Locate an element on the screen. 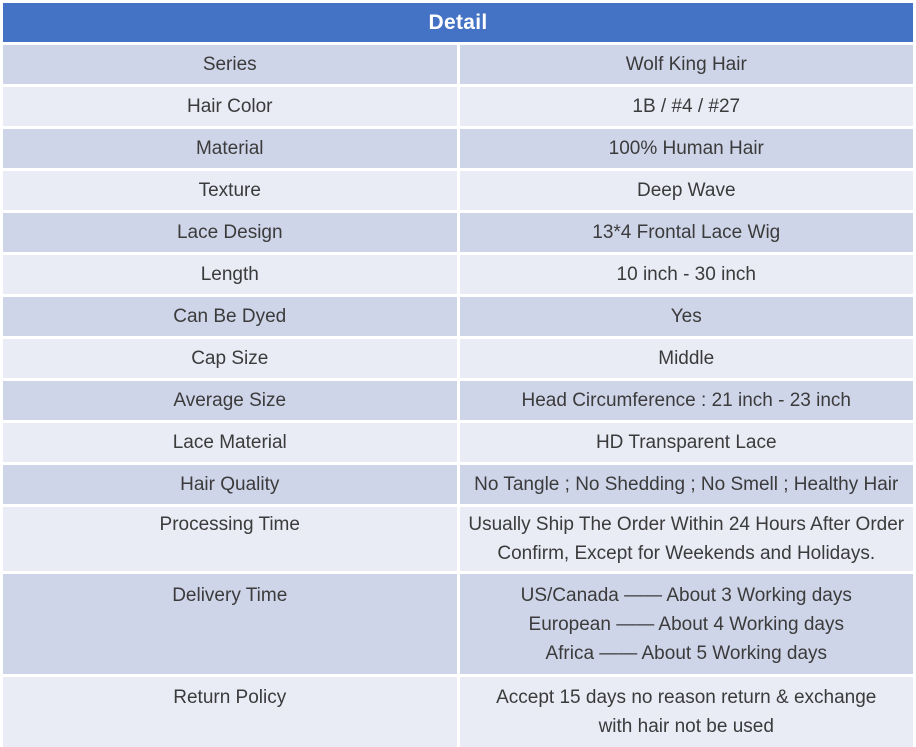 The image size is (916, 747). value-line: with hair not be used is located at coordinates (686, 726).